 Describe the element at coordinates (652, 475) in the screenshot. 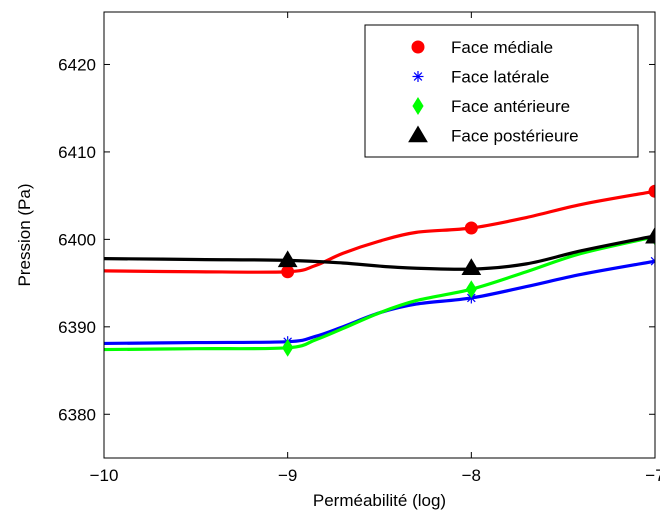

I see `x-tick-label: −7` at that location.